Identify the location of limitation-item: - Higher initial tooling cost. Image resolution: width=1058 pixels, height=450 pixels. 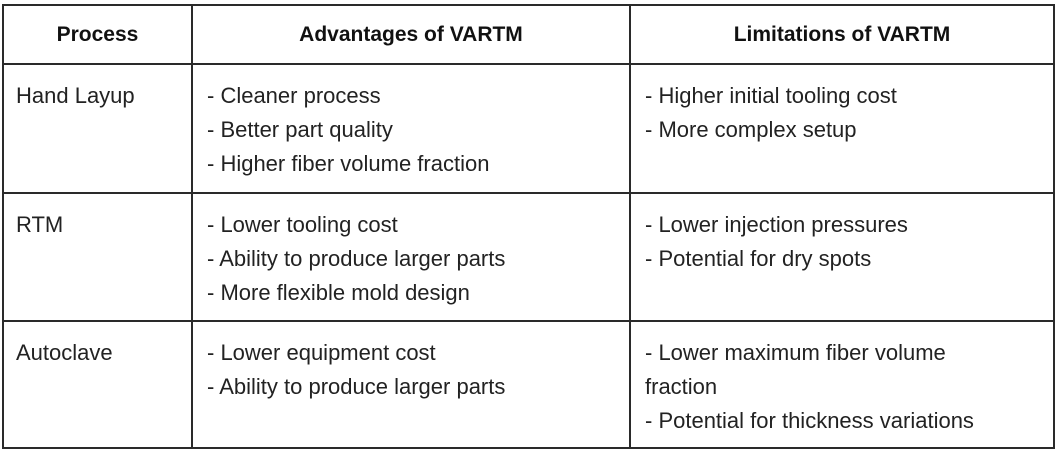
(771, 95).